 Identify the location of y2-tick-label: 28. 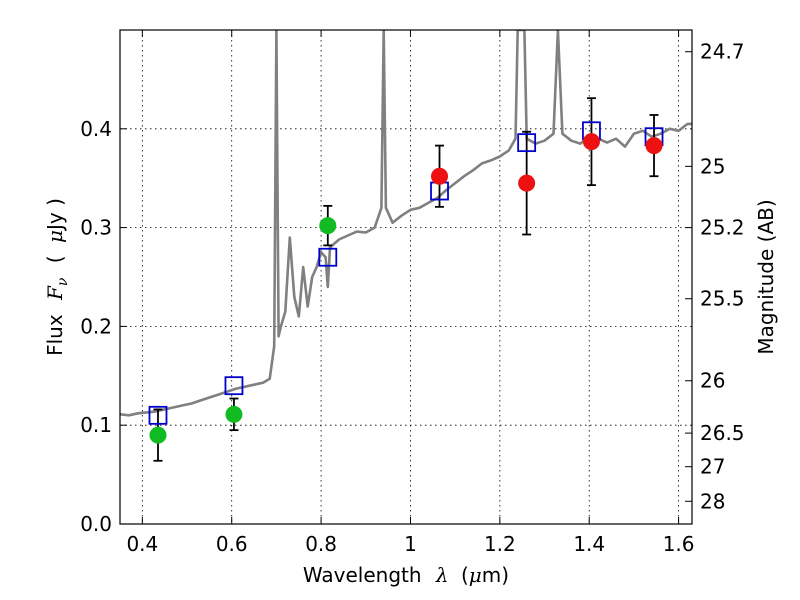
(712, 501).